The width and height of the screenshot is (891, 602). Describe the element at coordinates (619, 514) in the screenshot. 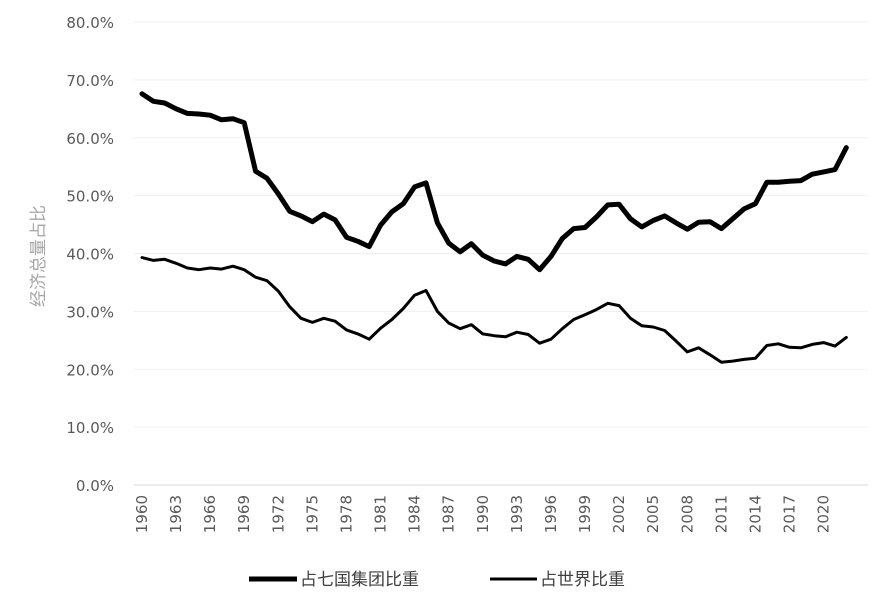

I see `x-tick-label: 2002` at that location.